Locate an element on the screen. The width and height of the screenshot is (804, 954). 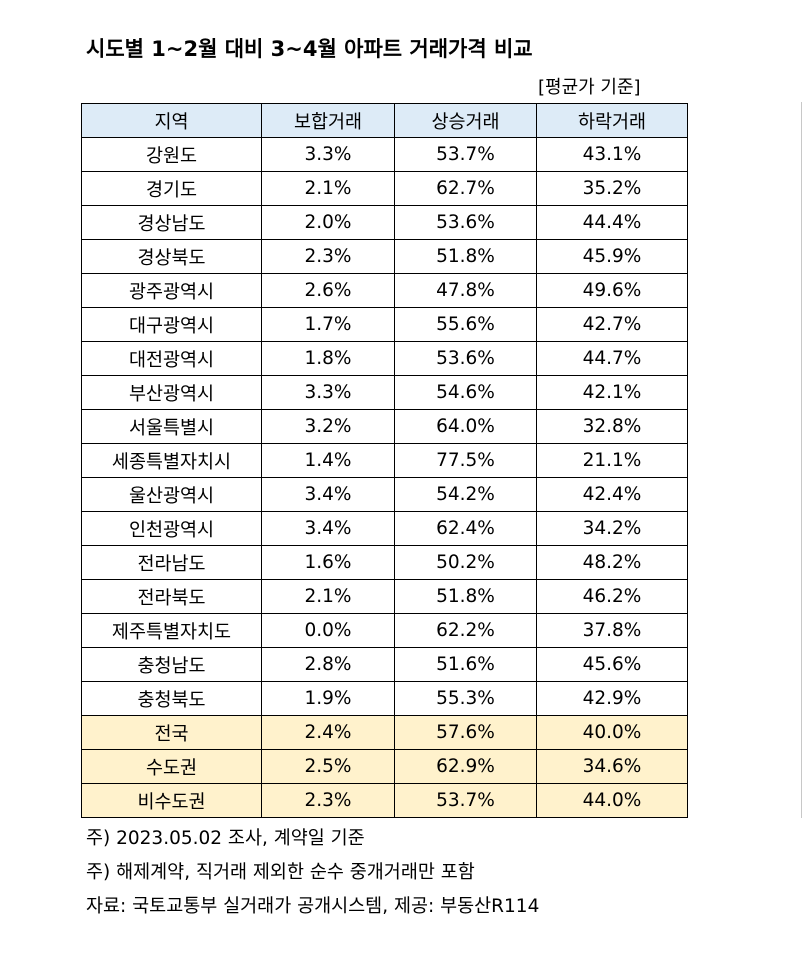
region-cell: 경상북도 is located at coordinates (171, 256).